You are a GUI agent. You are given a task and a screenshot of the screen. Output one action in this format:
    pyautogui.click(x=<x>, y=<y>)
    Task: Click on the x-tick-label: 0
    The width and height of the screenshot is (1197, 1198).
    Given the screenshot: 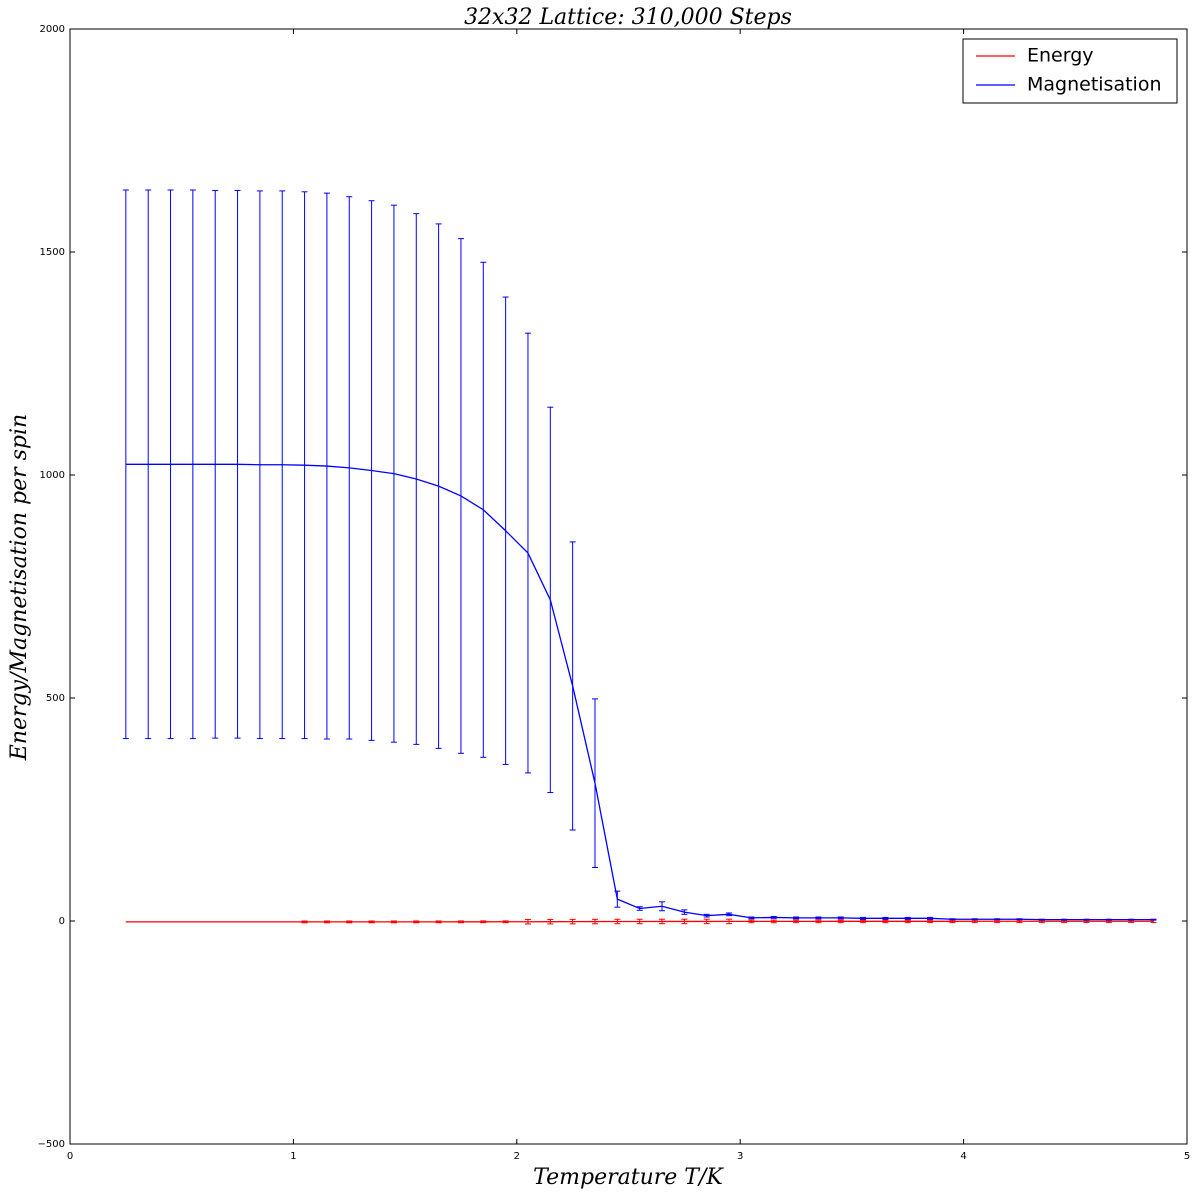 What is the action you would take?
    pyautogui.click(x=70, y=1156)
    